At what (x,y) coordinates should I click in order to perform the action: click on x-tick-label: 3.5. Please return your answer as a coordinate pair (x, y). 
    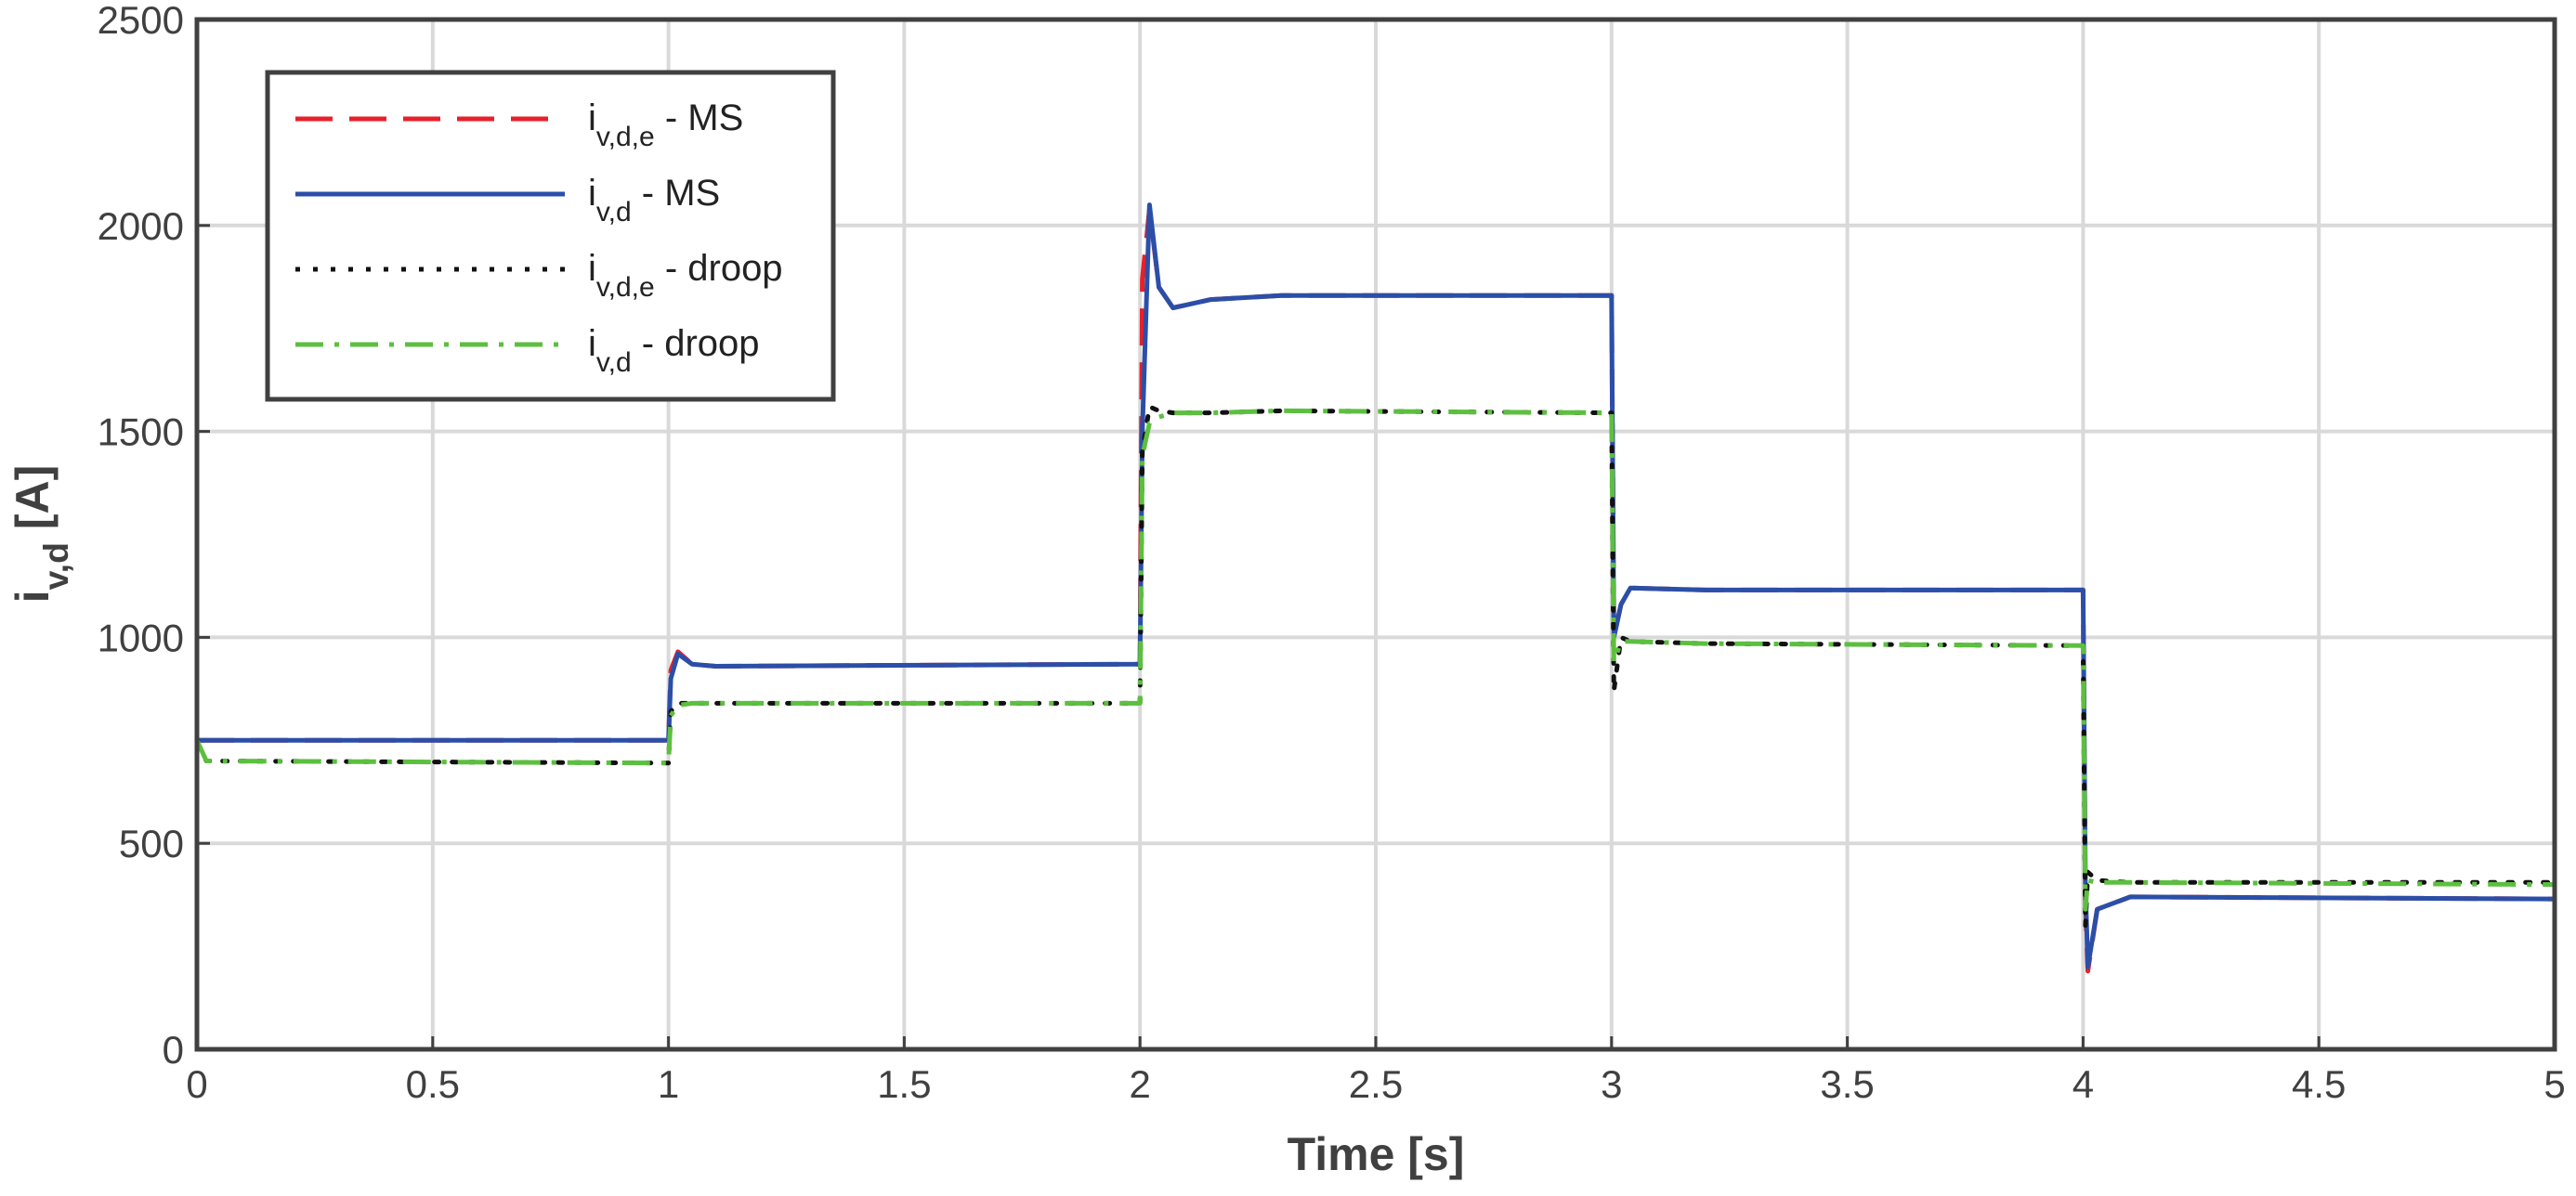
    Looking at the image, I should click on (1847, 1084).